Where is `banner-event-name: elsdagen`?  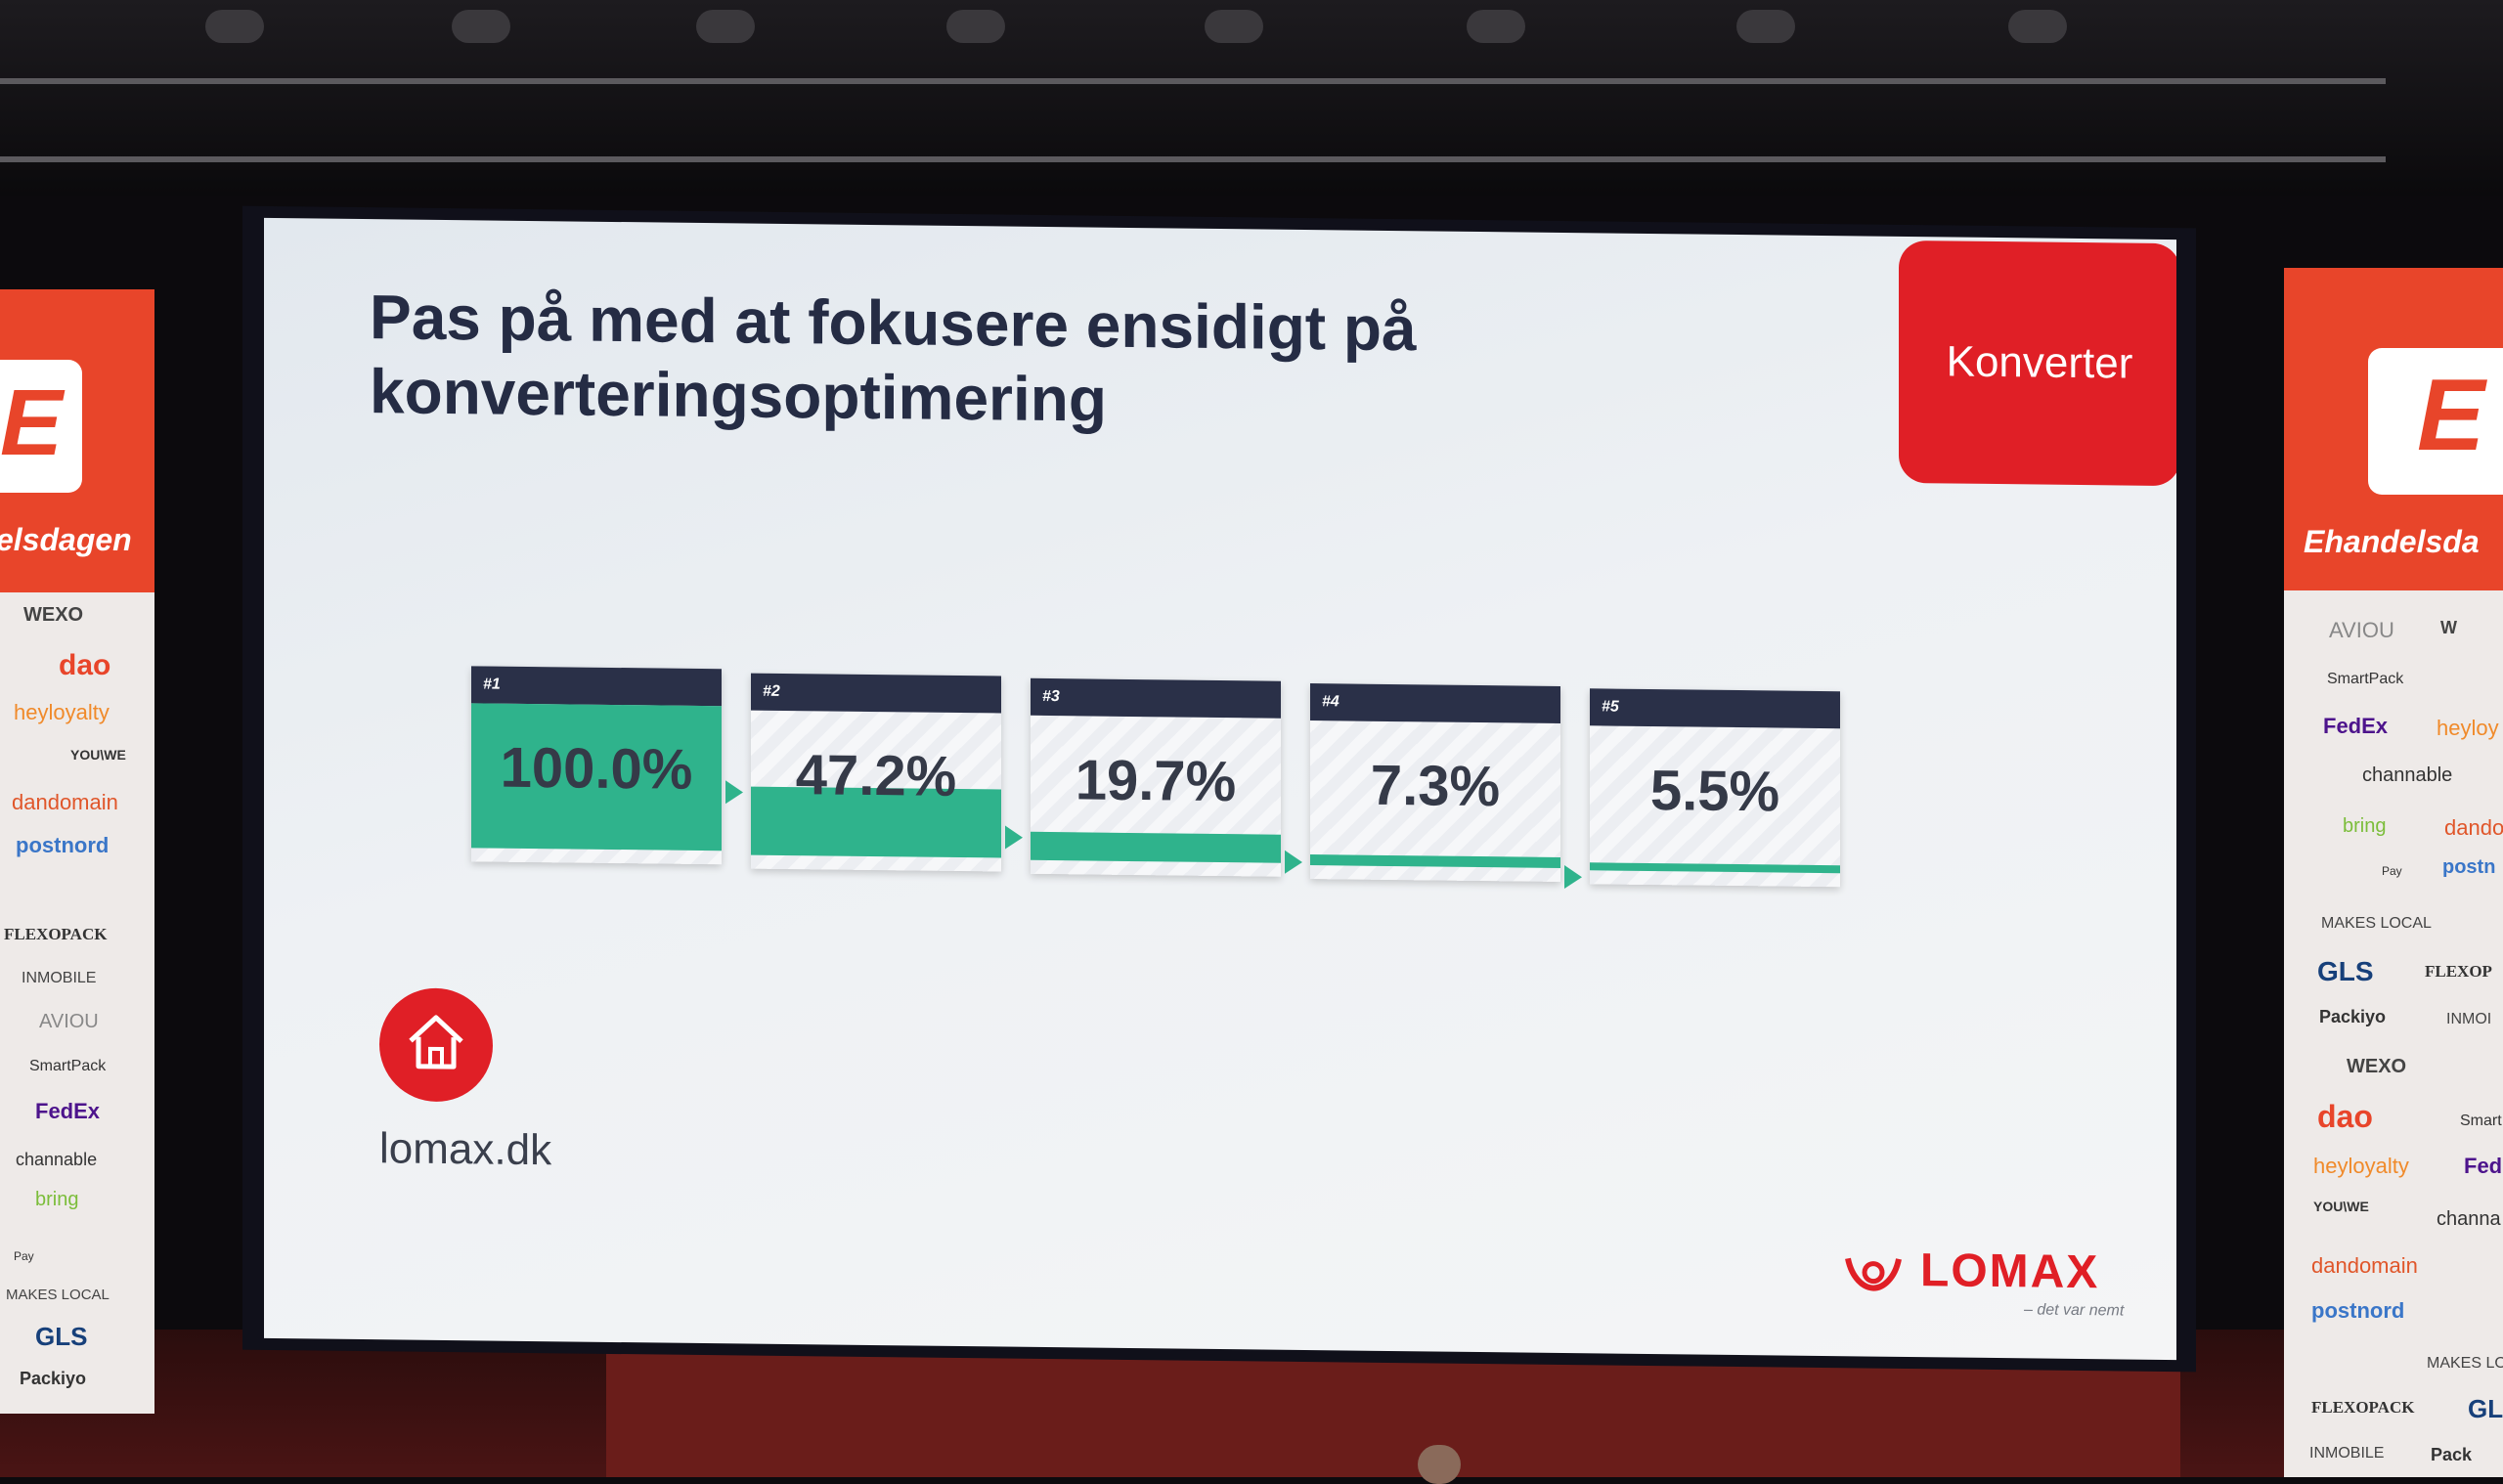
banner-event-name: elsdagen is located at coordinates (66, 539).